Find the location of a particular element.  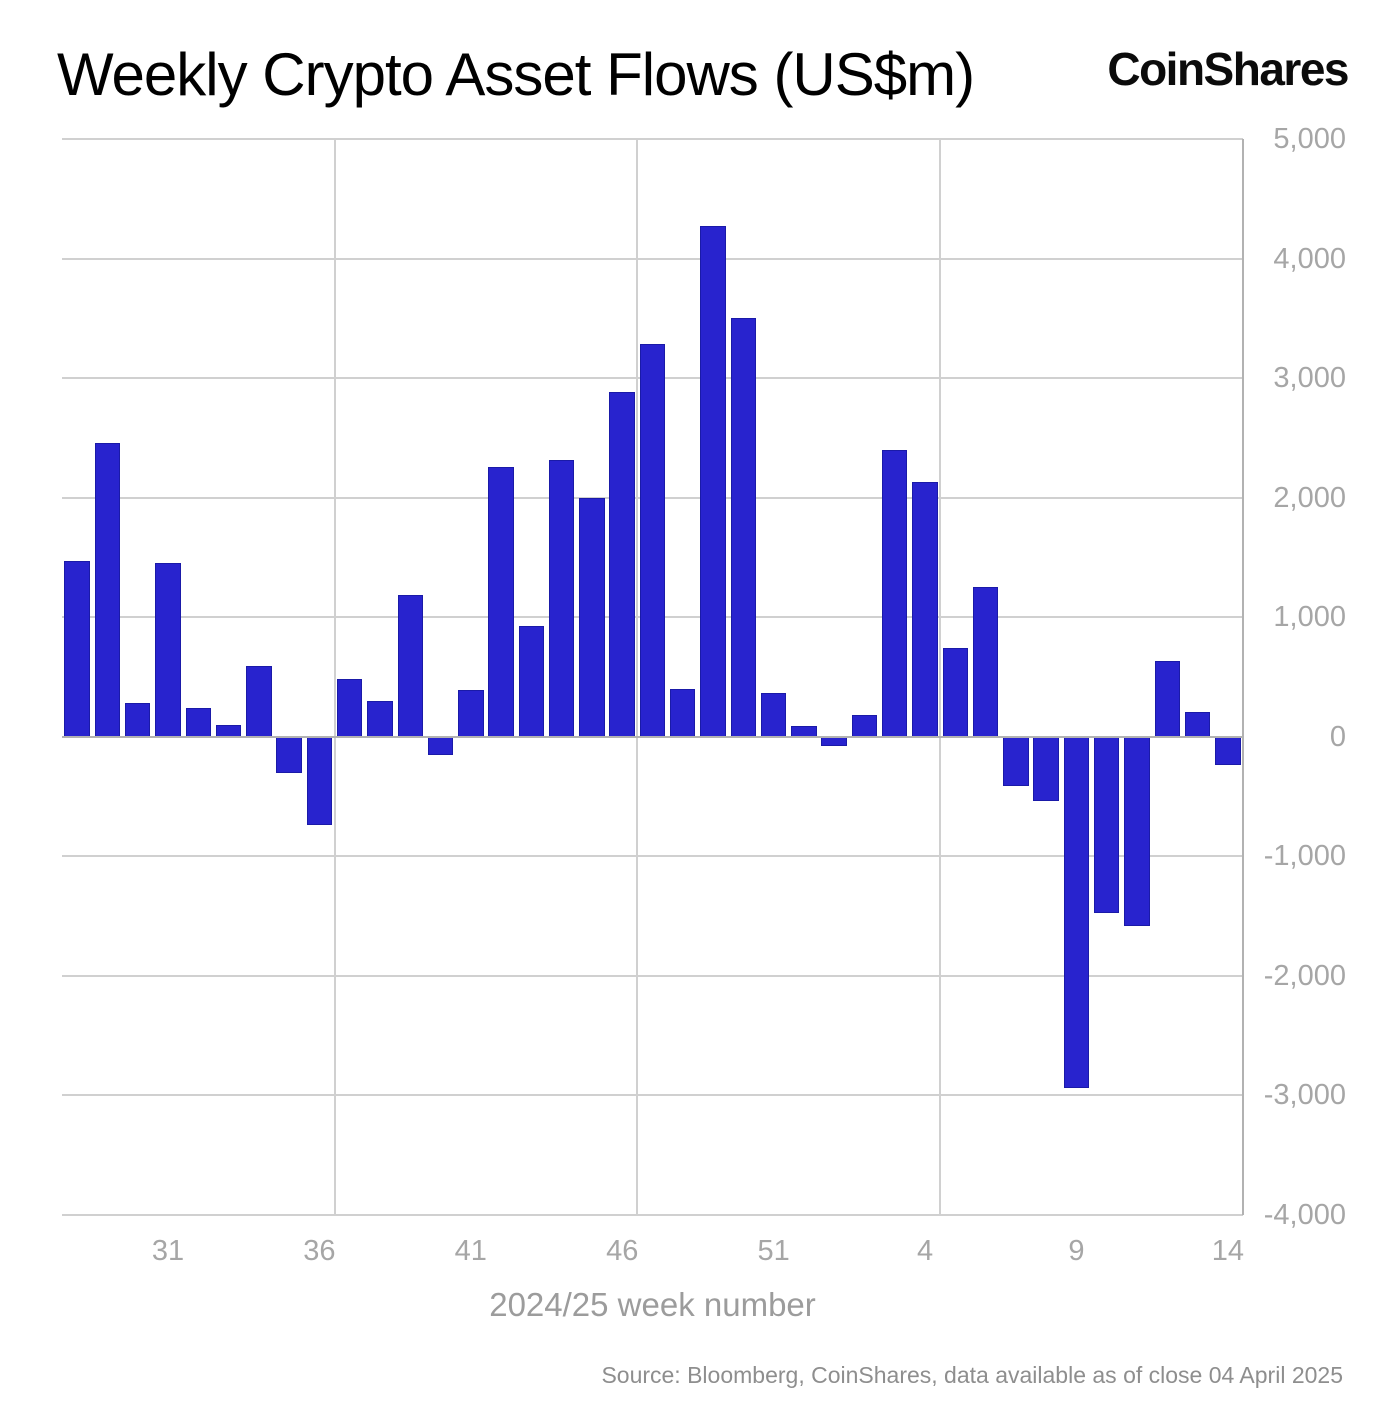

y-tick-label-1000: 1,000 is located at coordinates (1309, 617).